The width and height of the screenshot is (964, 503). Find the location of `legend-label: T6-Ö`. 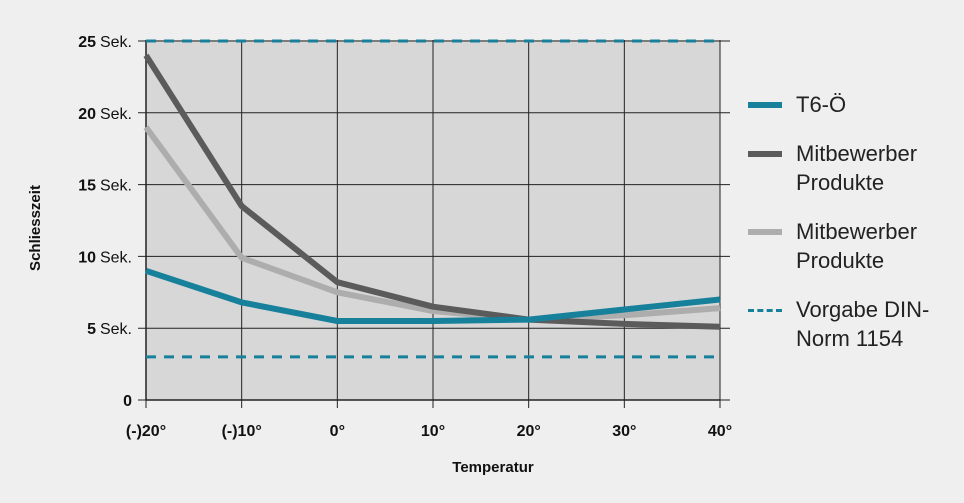

legend-label: T6-Ö is located at coordinates (821, 104).